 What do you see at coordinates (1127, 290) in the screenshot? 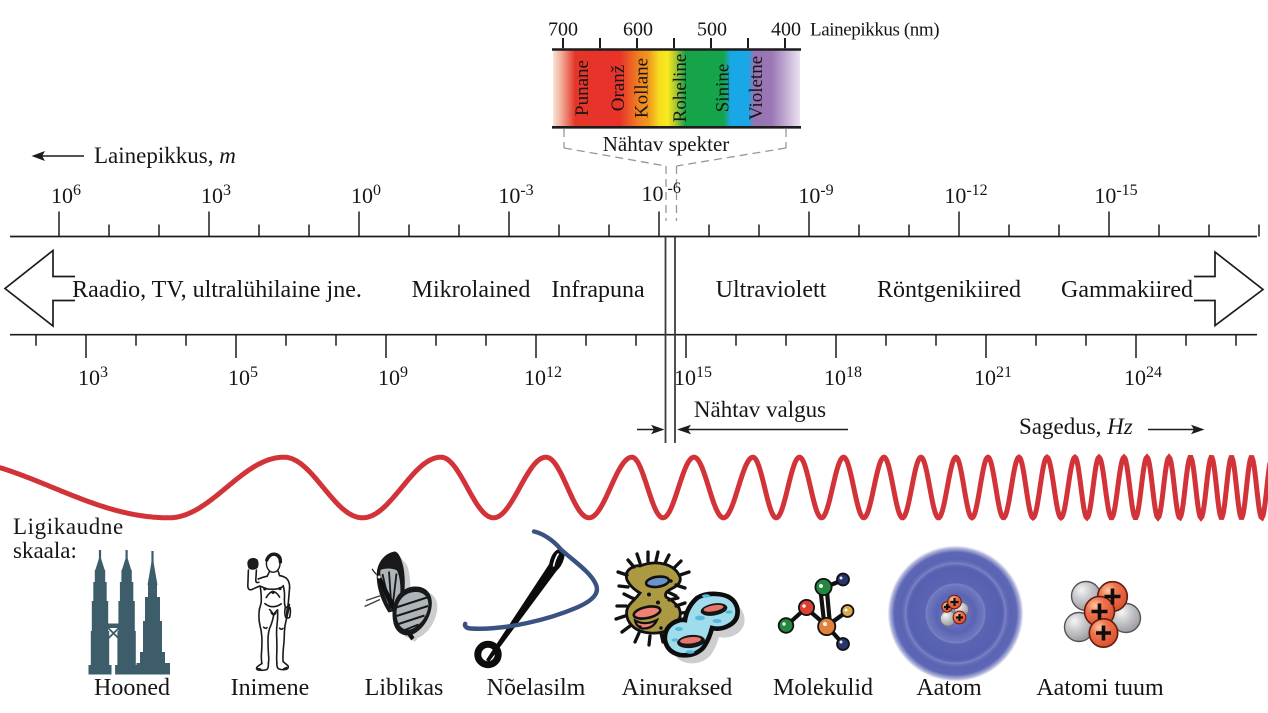
I see `svg-text: Gammakiired` at bounding box center [1127, 290].